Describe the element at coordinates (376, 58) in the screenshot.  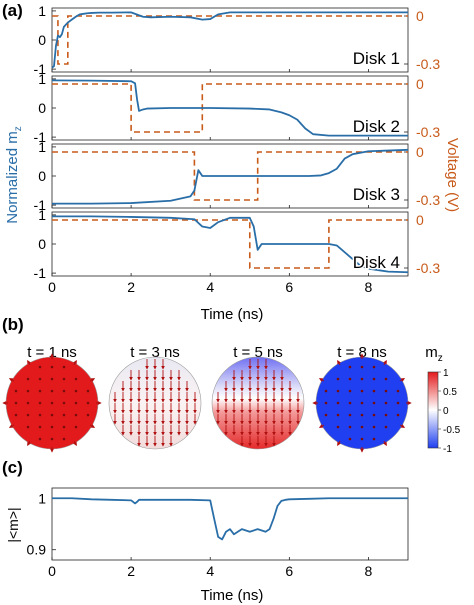
I see `disk-label: Disk 1` at that location.